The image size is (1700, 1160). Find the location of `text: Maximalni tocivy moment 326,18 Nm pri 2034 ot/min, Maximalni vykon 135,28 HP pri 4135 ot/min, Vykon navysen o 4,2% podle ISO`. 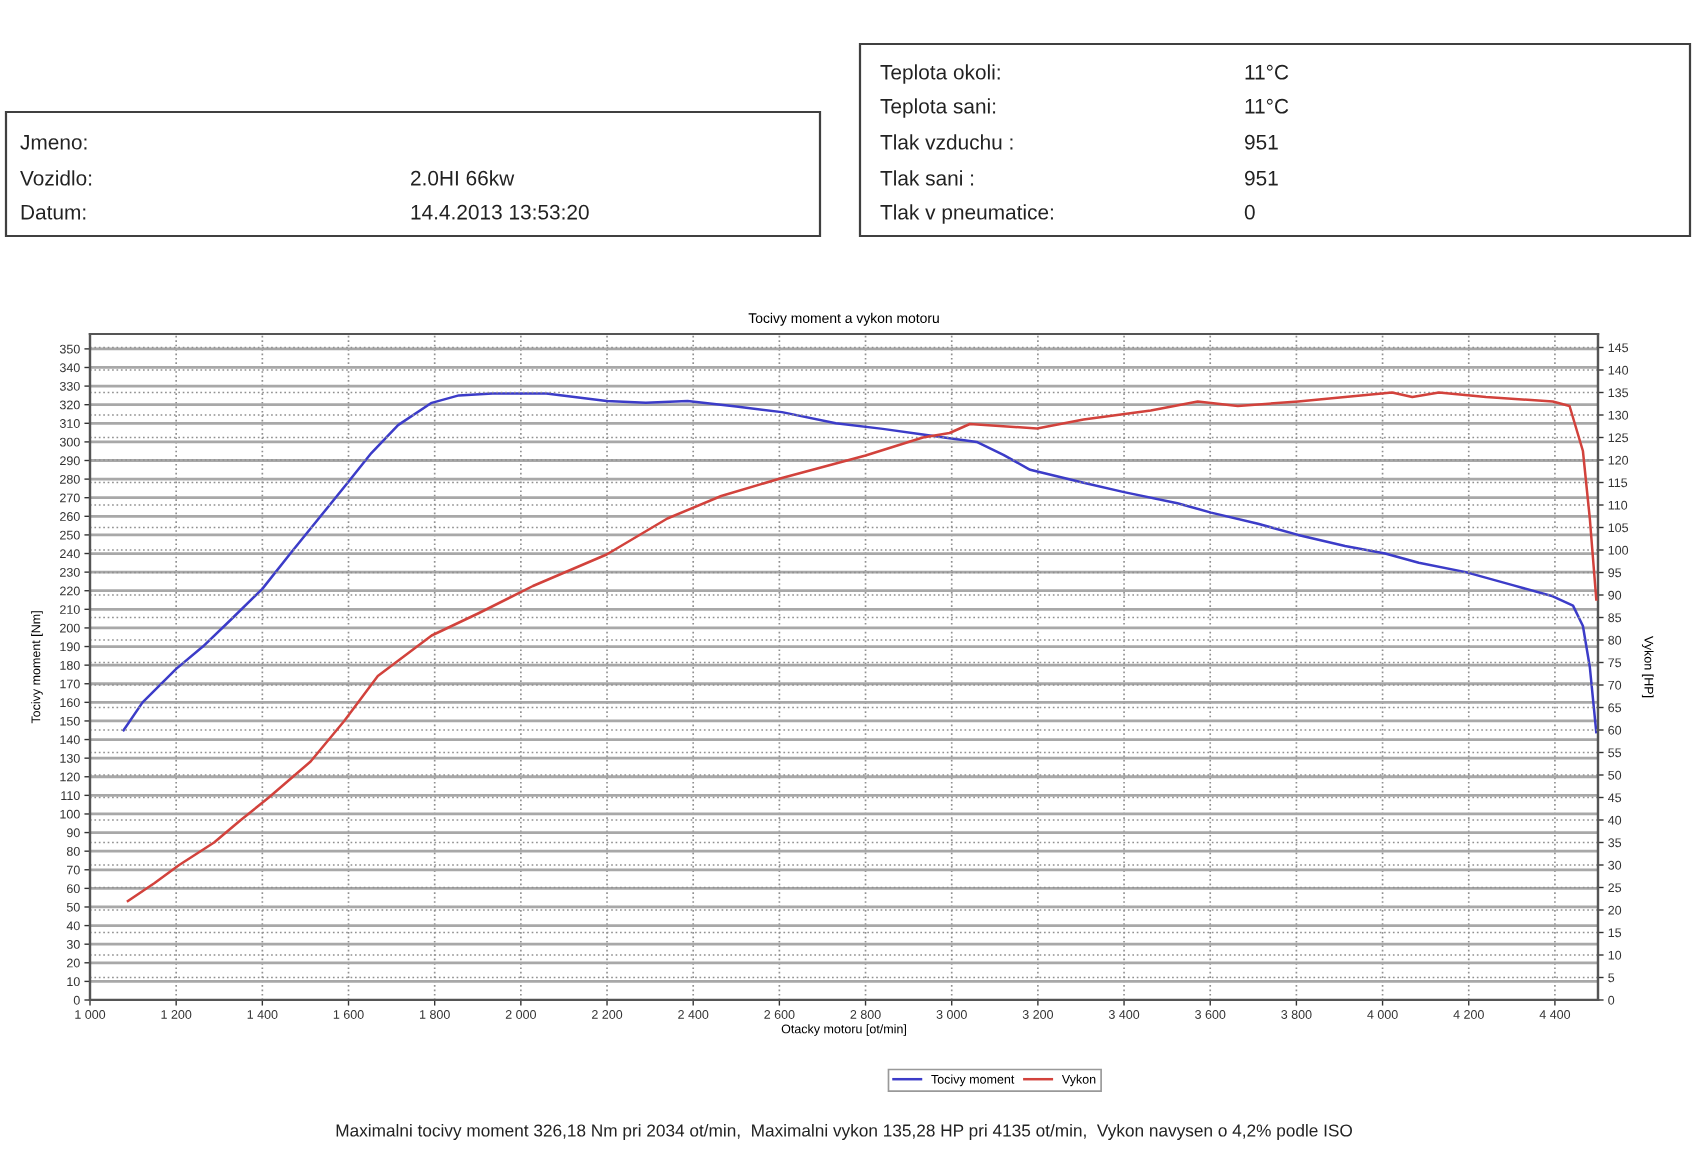

text: Maximalni tocivy moment 326,18 Nm pri 2034 ot/min, Maximalni vykon 135,28 HP pri 4135 ot/min, Vykon navysen o 4,2% podle ISO is located at coordinates (844, 1132).